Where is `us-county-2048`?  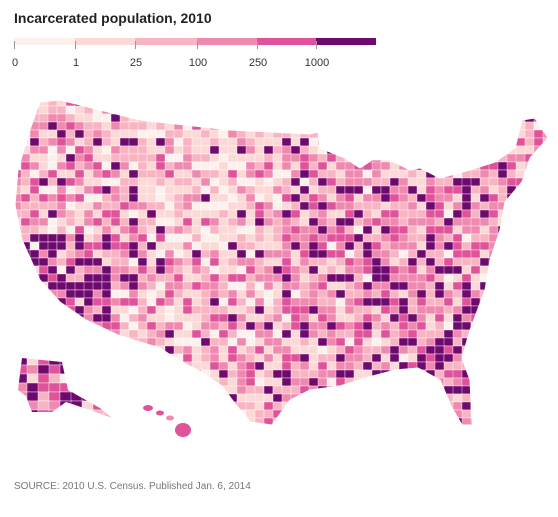 us-county-2048 is located at coordinates (88, 374).